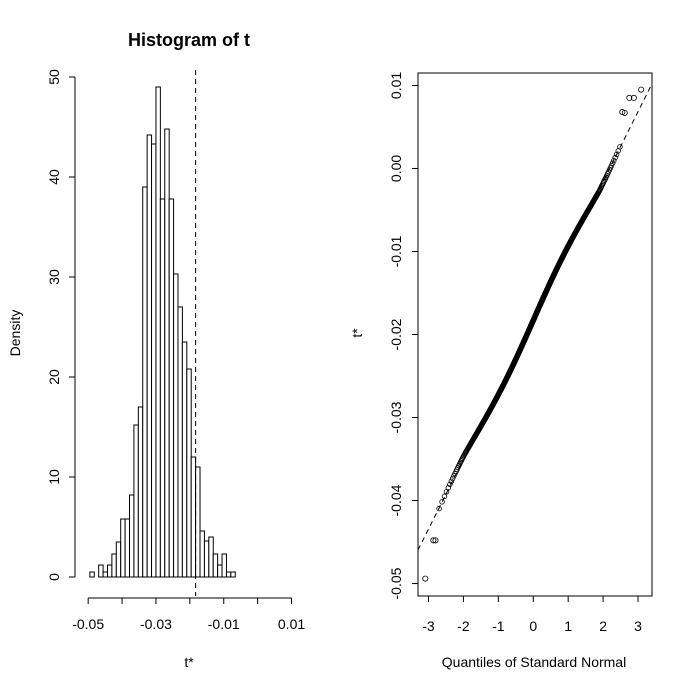 The image size is (689, 689). What do you see at coordinates (156, 624) in the screenshot?
I see `histogram-x-tick-label: -0.03` at bounding box center [156, 624].